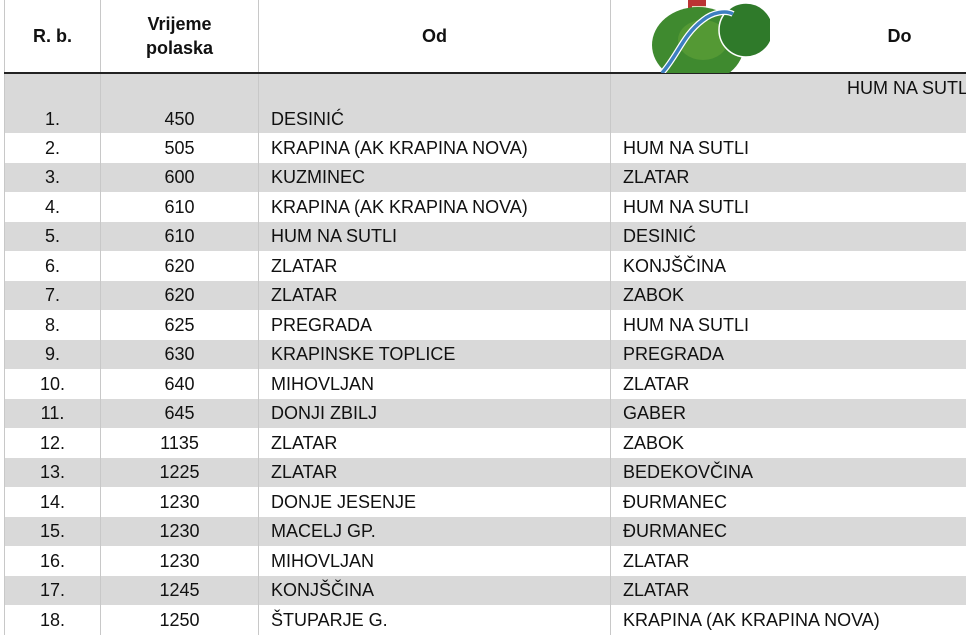  What do you see at coordinates (435, 237) in the screenshot?
I see `cell-od: HUM NA SUTLI` at bounding box center [435, 237].